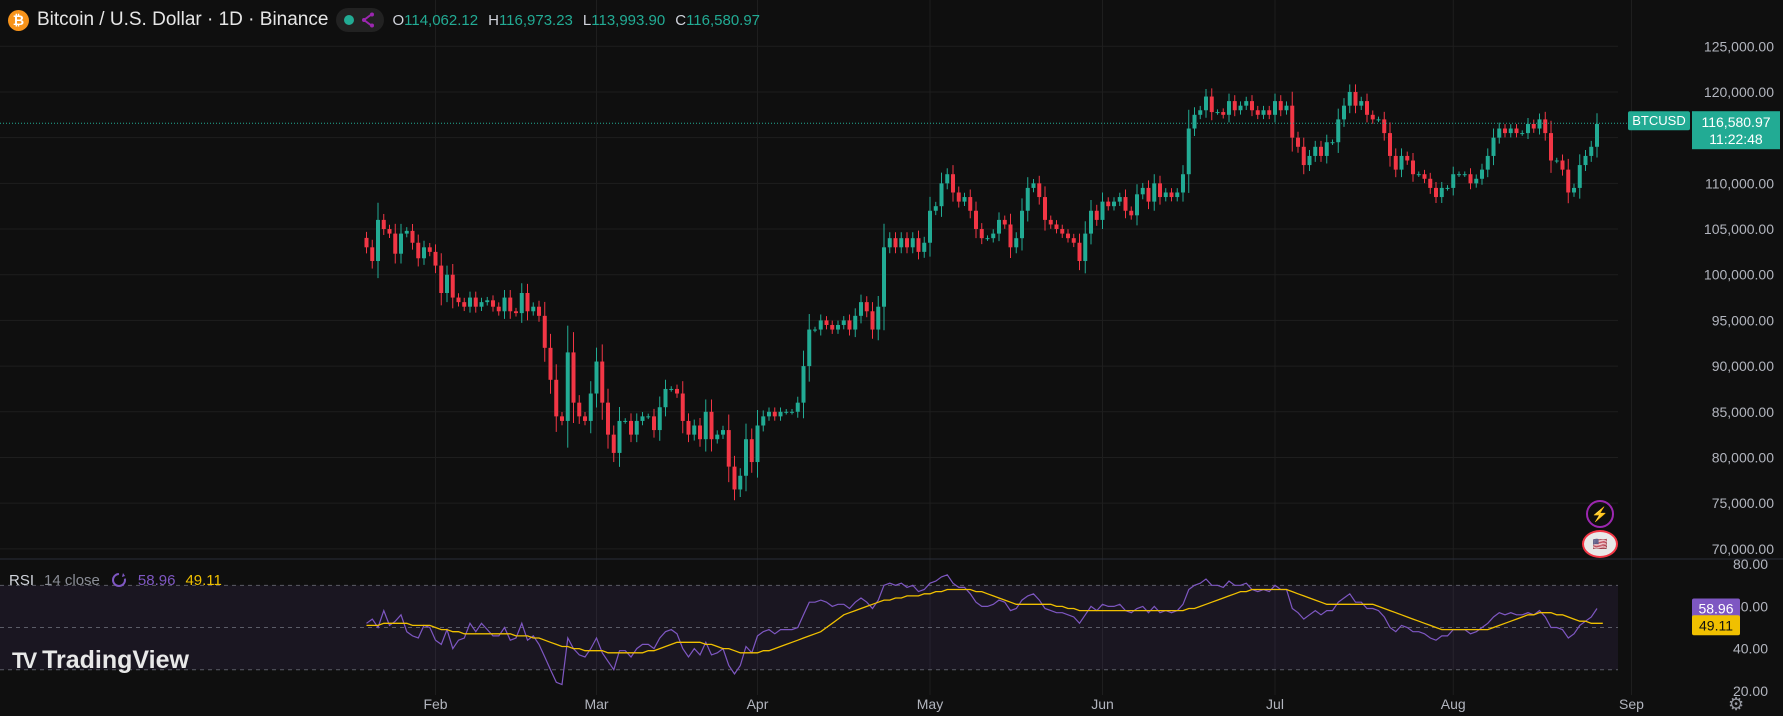  Describe the element at coordinates (119, 580) in the screenshot. I see `refresh-icon` at that location.